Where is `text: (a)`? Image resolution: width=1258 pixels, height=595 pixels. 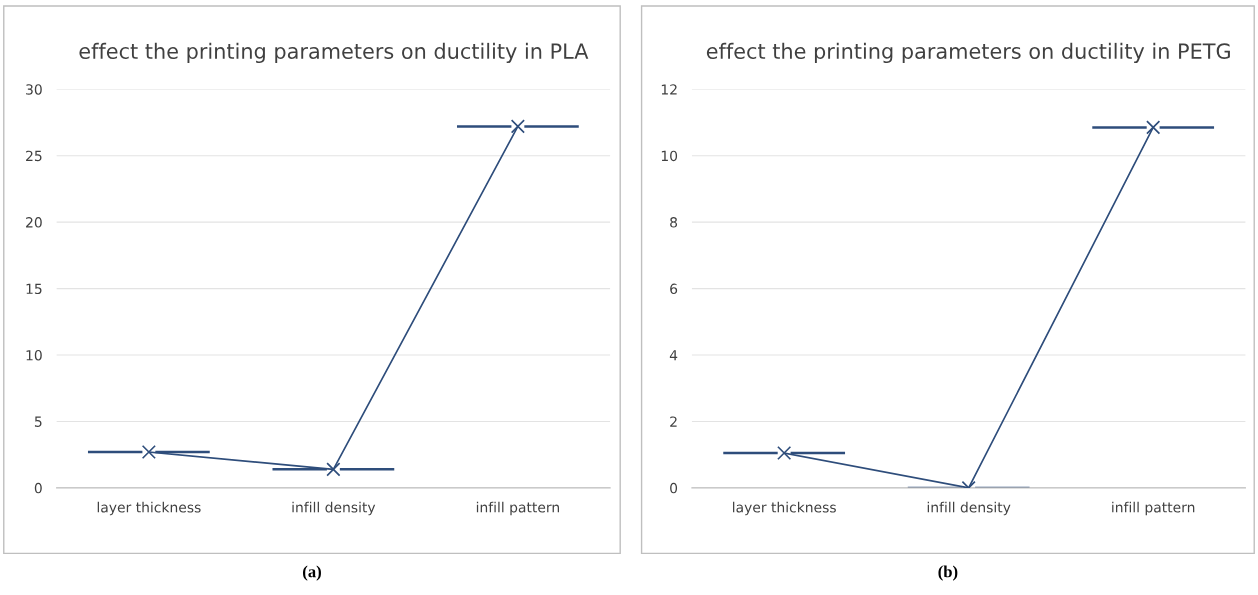 text: (a) is located at coordinates (312, 573).